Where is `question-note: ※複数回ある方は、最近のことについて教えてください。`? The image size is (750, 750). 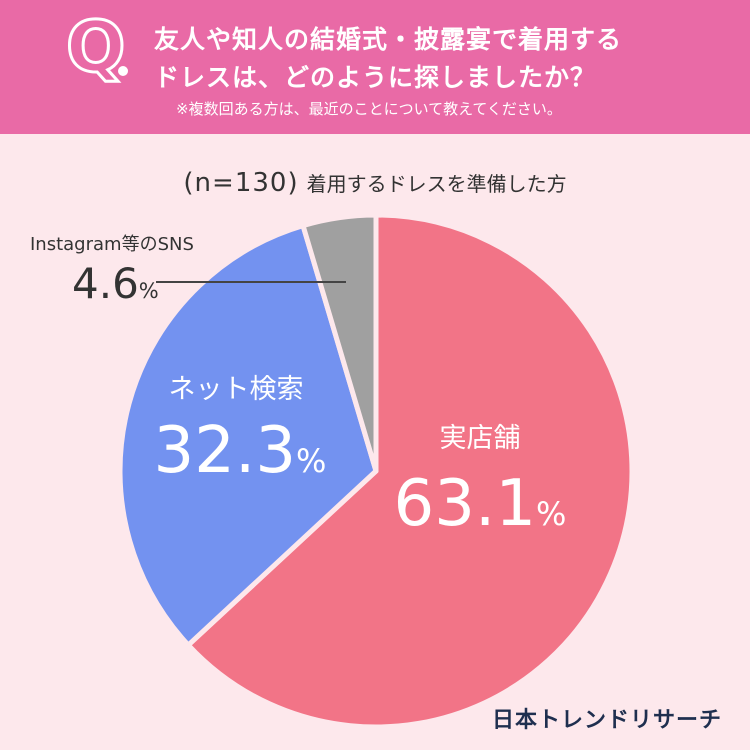
question-note: ※複数回ある方は、最近のことについて教えてください。 is located at coordinates (369, 109).